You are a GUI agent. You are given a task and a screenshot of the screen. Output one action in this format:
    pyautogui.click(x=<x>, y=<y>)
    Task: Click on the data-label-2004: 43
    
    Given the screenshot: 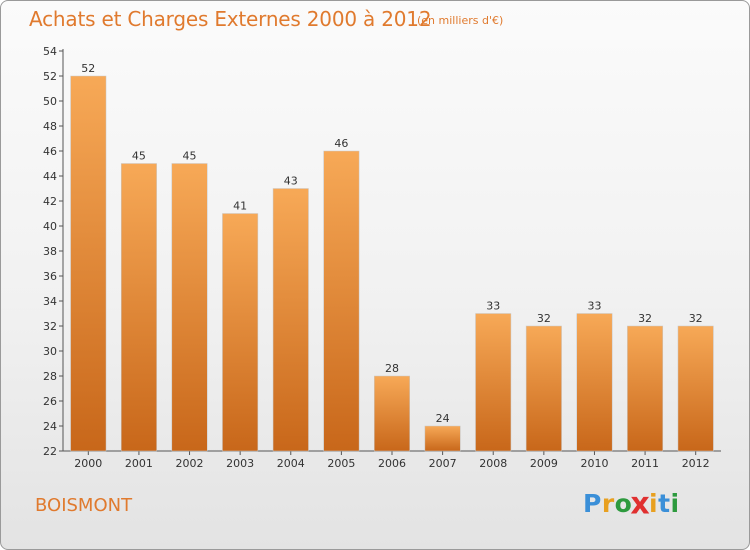 What is the action you would take?
    pyautogui.click(x=291, y=181)
    